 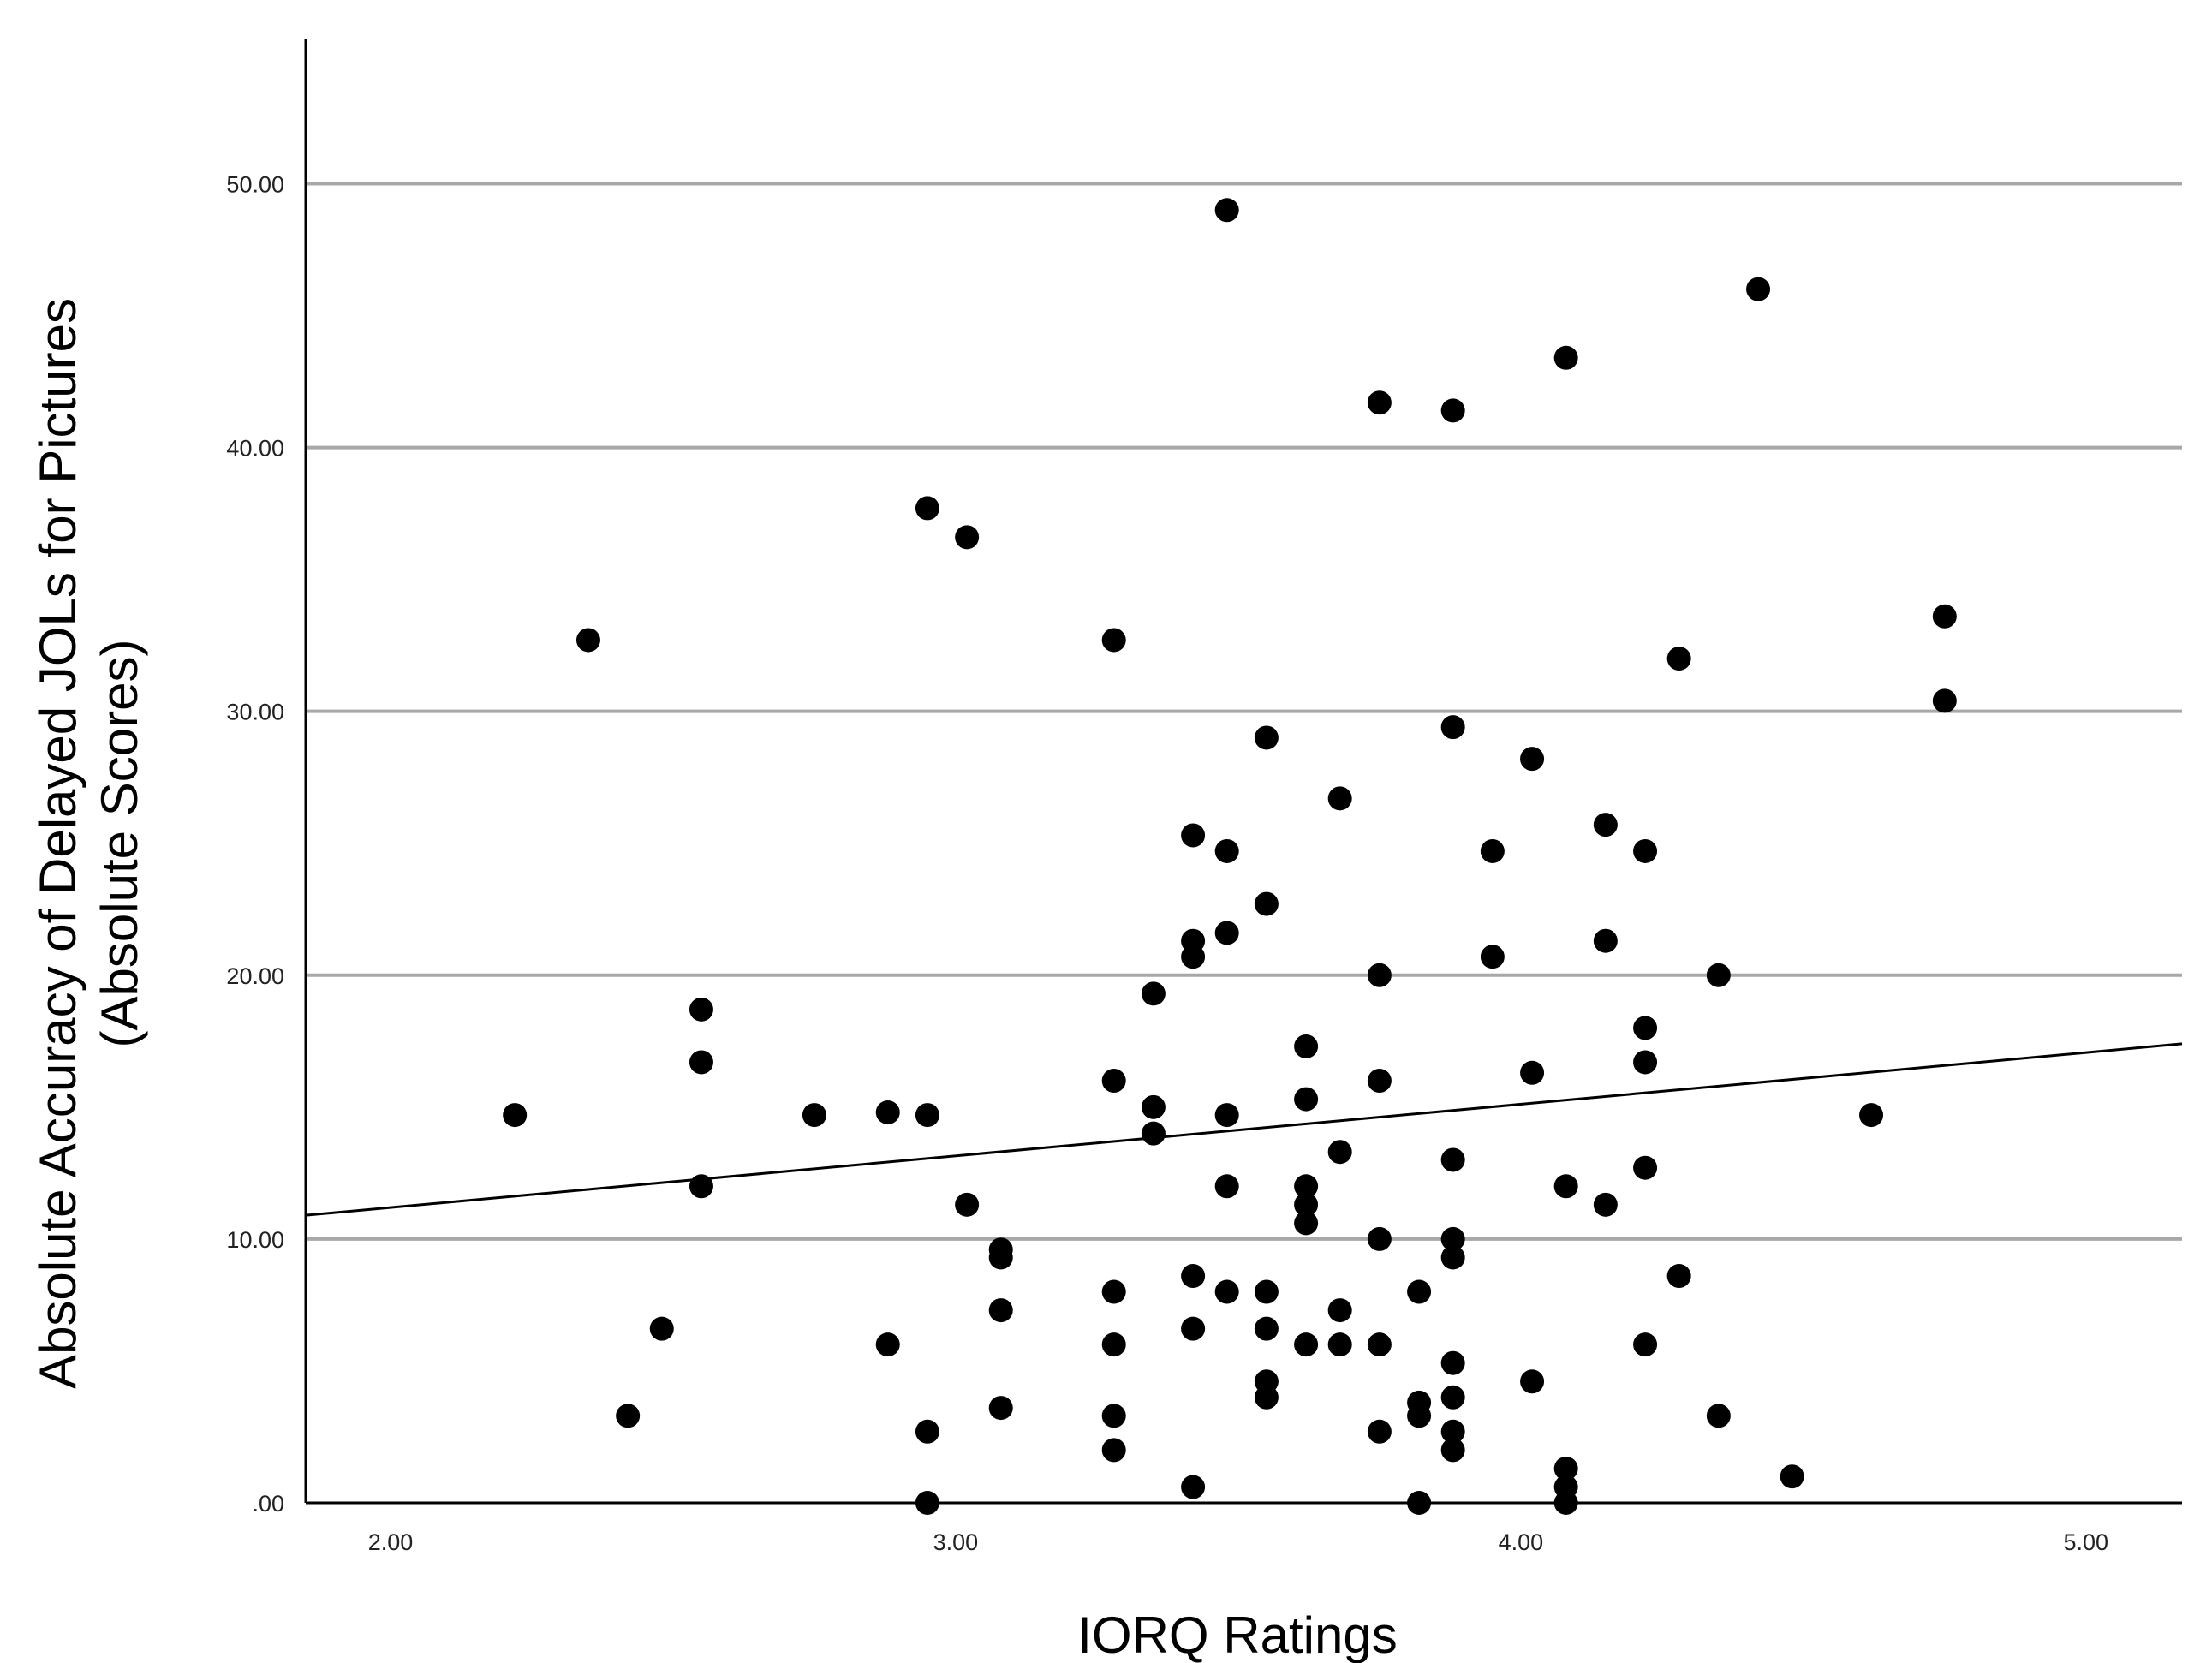 What do you see at coordinates (119, 844) in the screenshot?
I see `y-axis-title-line-2: (Absolute Scores)` at bounding box center [119, 844].